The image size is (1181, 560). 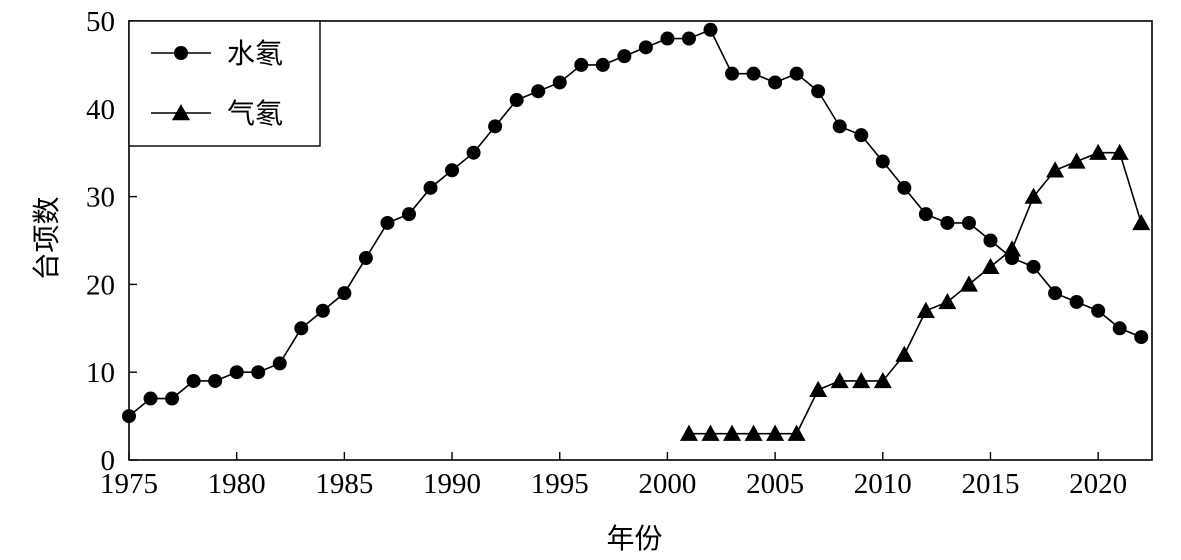 I want to click on y-tick-label: 40, so click(x=100, y=110).